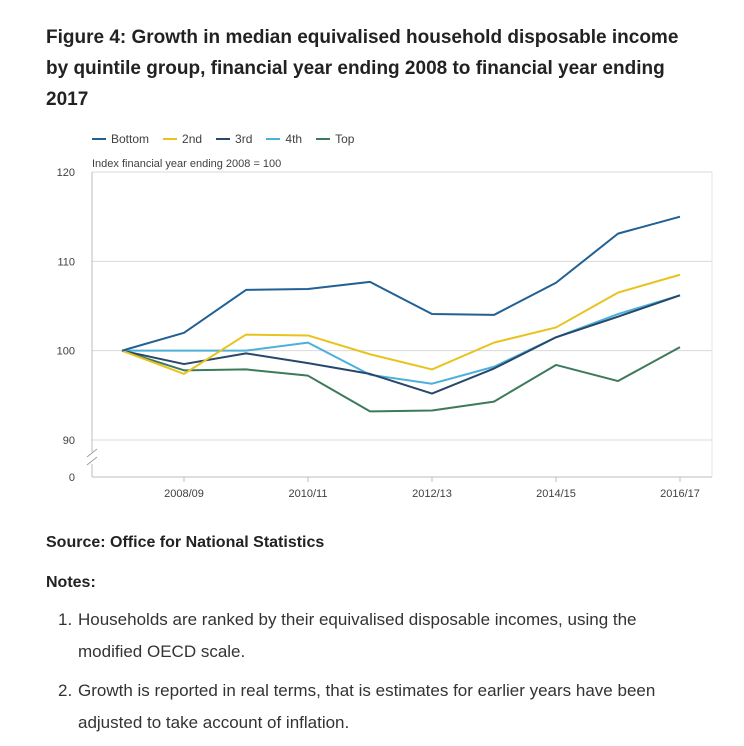 The image size is (744, 746). What do you see at coordinates (308, 494) in the screenshot?
I see `x-tick-label: 2010/11` at bounding box center [308, 494].